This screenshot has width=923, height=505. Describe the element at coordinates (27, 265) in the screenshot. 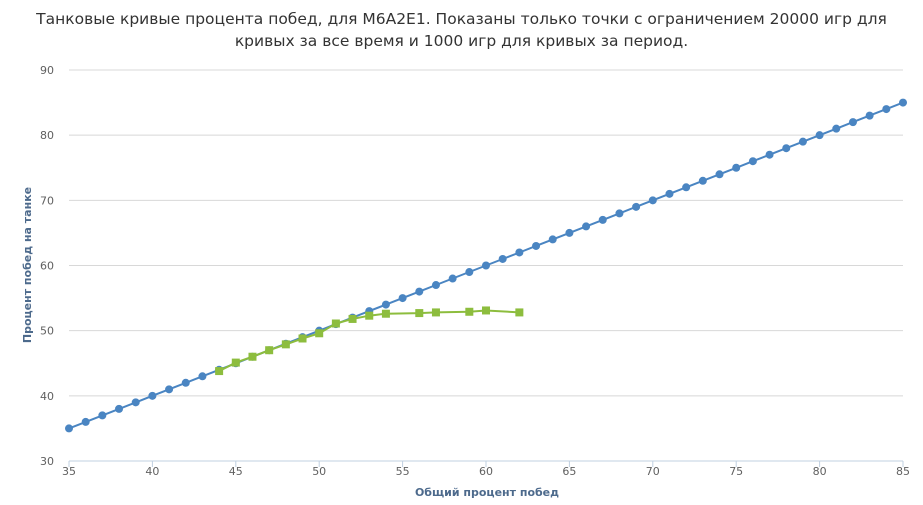

I see `y-axis-title: Процент побед на танке` at that location.